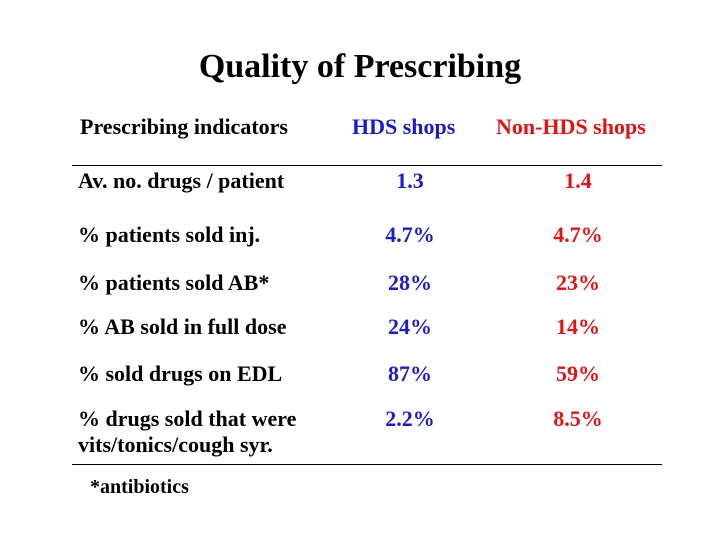 The height and width of the screenshot is (540, 720). I want to click on table-row: % patients sold inj. 4.7% 4.7%, so click(360, 240).